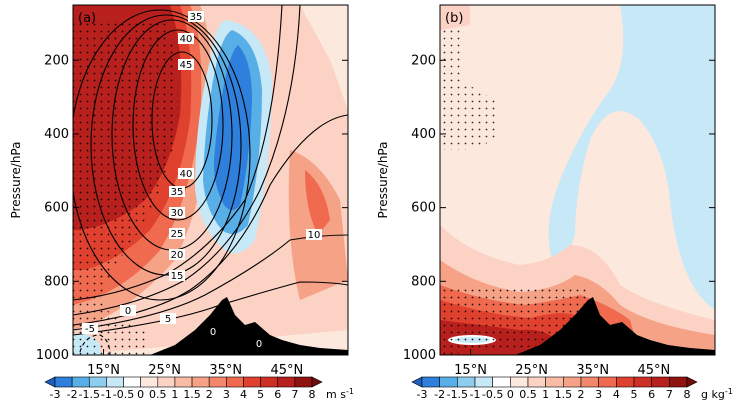 This screenshot has height=411, width=750. What do you see at coordinates (243, 394) in the screenshot?
I see `colorbar-level-label: 4` at bounding box center [243, 394].